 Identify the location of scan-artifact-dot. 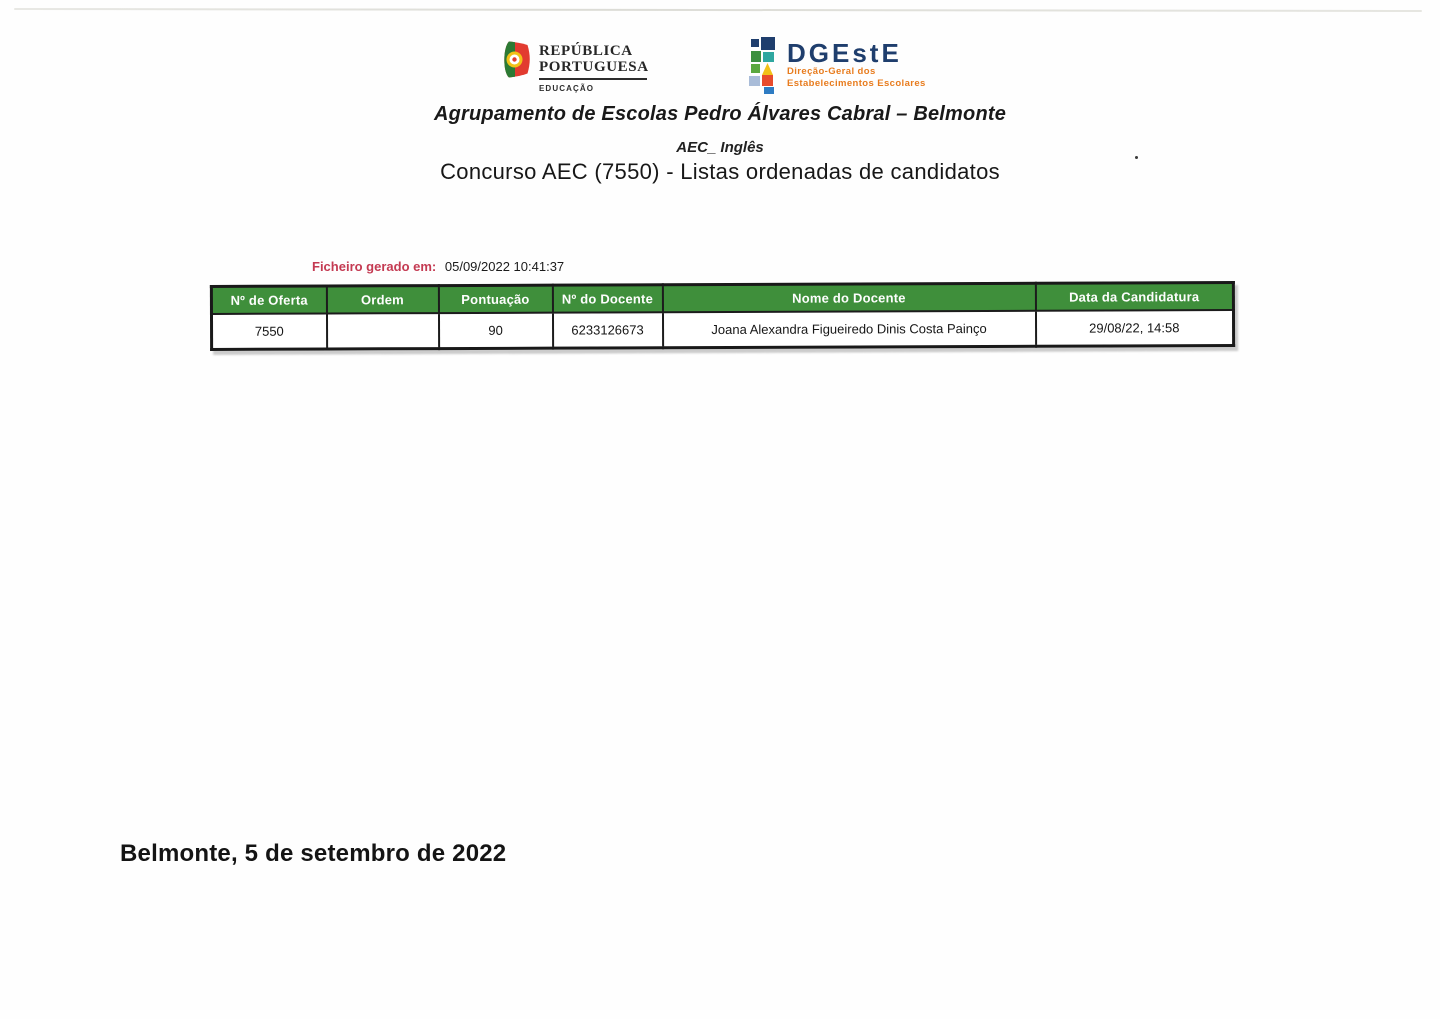
(1136, 157).